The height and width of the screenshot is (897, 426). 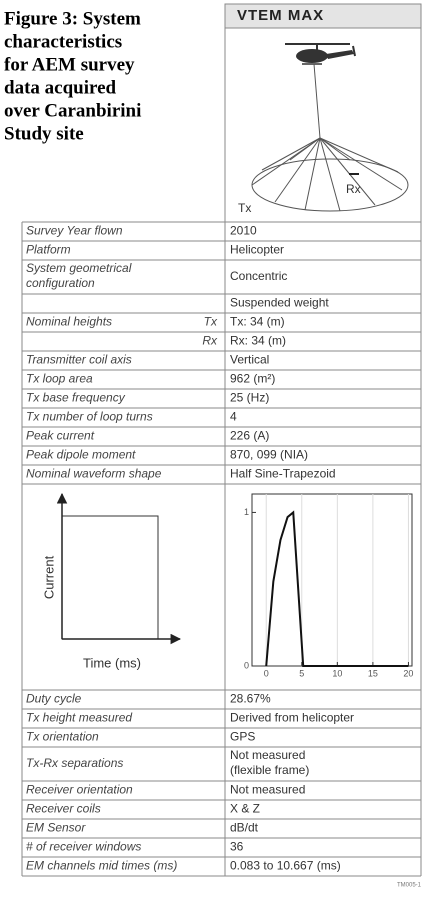 What do you see at coordinates (210, 341) in the screenshot?
I see `row-sublabel: Rx` at bounding box center [210, 341].